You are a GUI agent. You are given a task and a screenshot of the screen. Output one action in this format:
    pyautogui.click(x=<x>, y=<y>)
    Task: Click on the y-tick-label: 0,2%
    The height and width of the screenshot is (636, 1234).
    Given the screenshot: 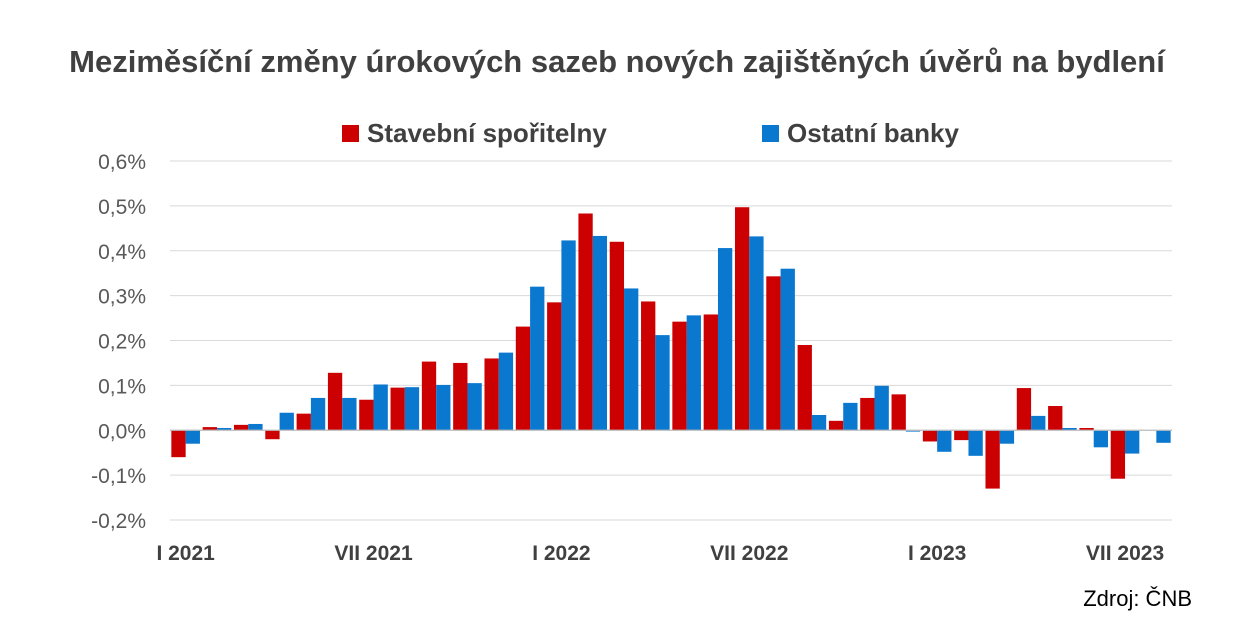 What is the action you would take?
    pyautogui.click(x=122, y=342)
    